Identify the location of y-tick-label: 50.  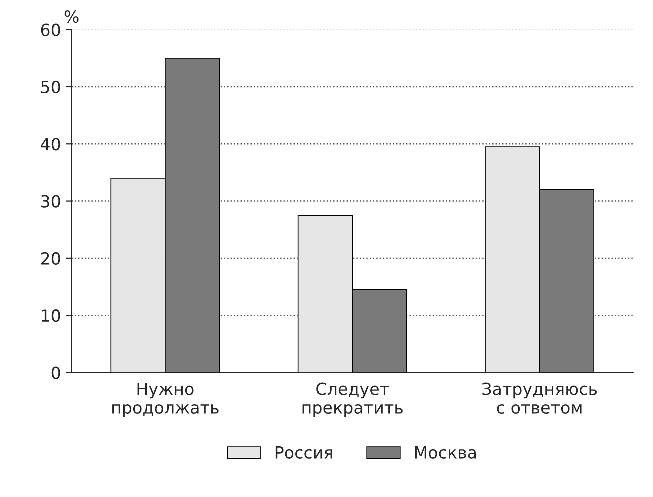
(50, 87).